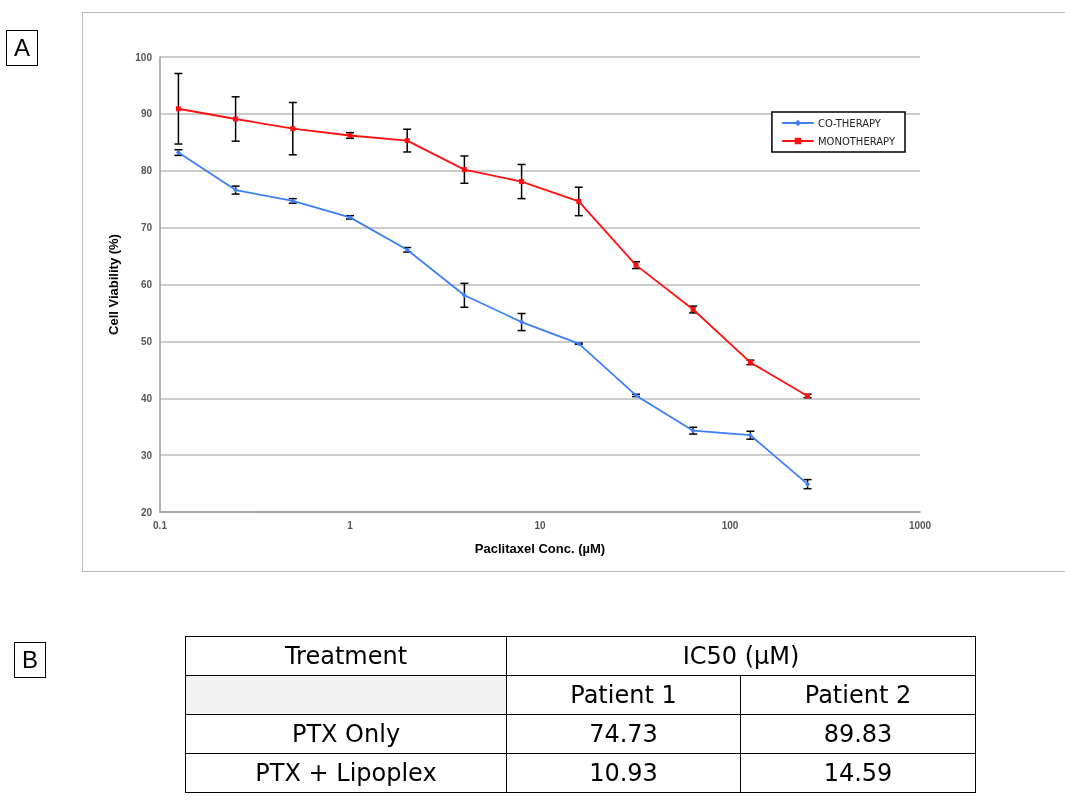 The height and width of the screenshot is (811, 1065). Describe the element at coordinates (346, 734) in the screenshot. I see `category-label: PTX Only` at that location.